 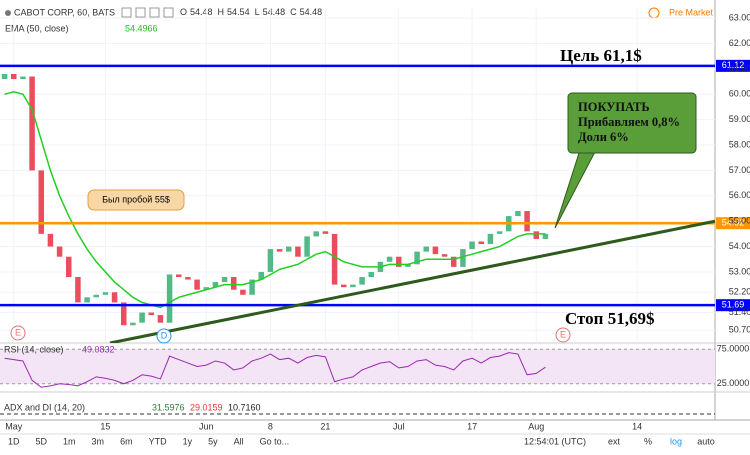 What do you see at coordinates (739, 94) in the screenshot?
I see `y-tick-label: 60.00` at bounding box center [739, 94].